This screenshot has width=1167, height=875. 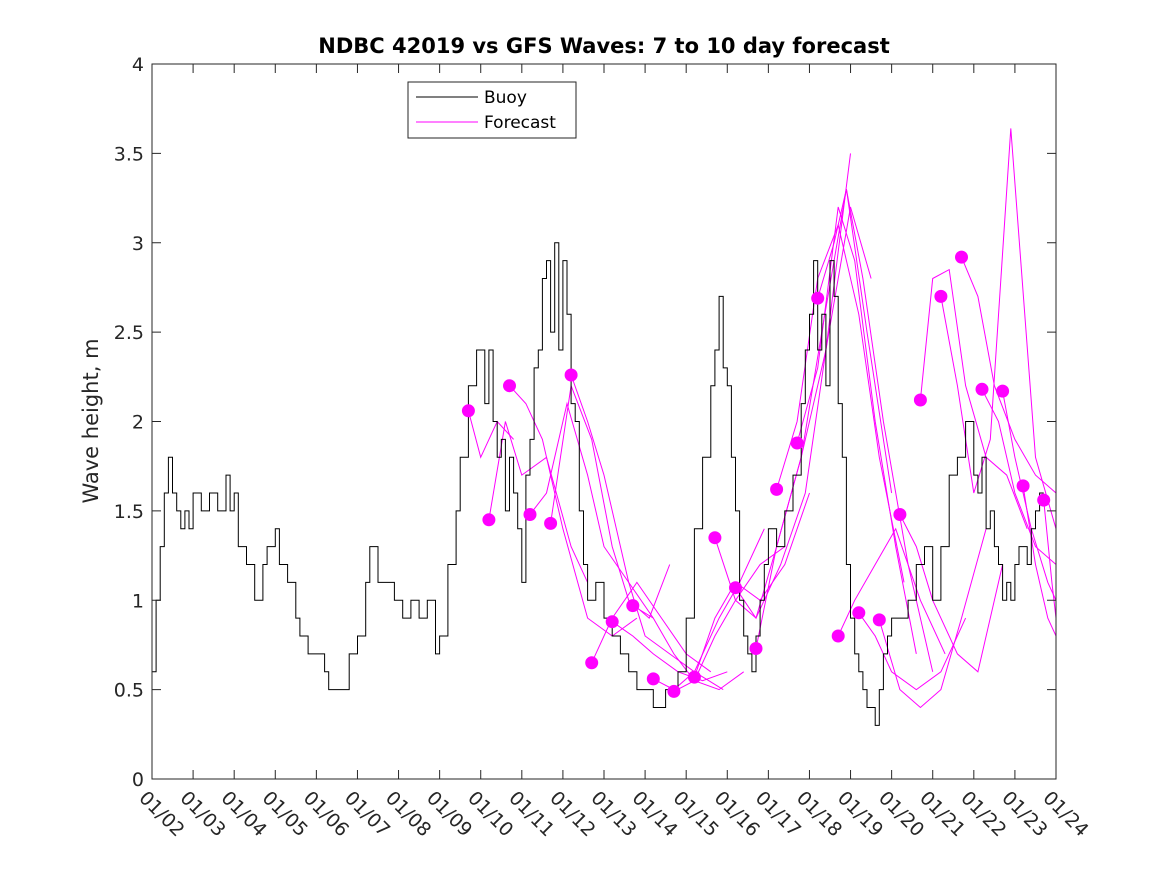 What do you see at coordinates (819, 814) in the screenshot?
I see `x-tick-label: 01/18` at bounding box center [819, 814].